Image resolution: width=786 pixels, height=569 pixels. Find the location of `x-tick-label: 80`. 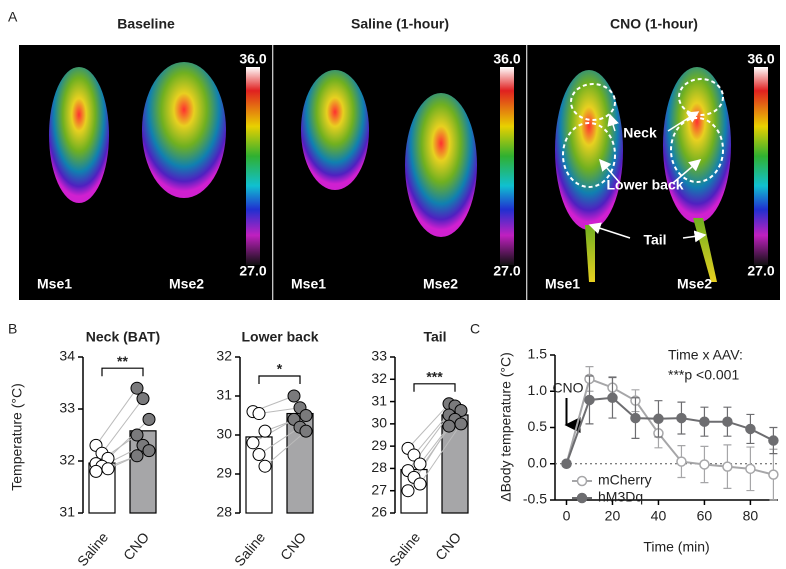

x-tick-label: 80 is located at coordinates (751, 516).